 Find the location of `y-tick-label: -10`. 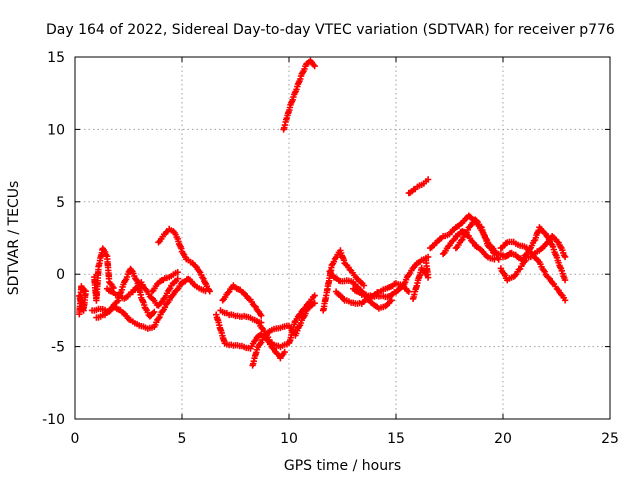

y-tick-label: -10 is located at coordinates (53, 420).